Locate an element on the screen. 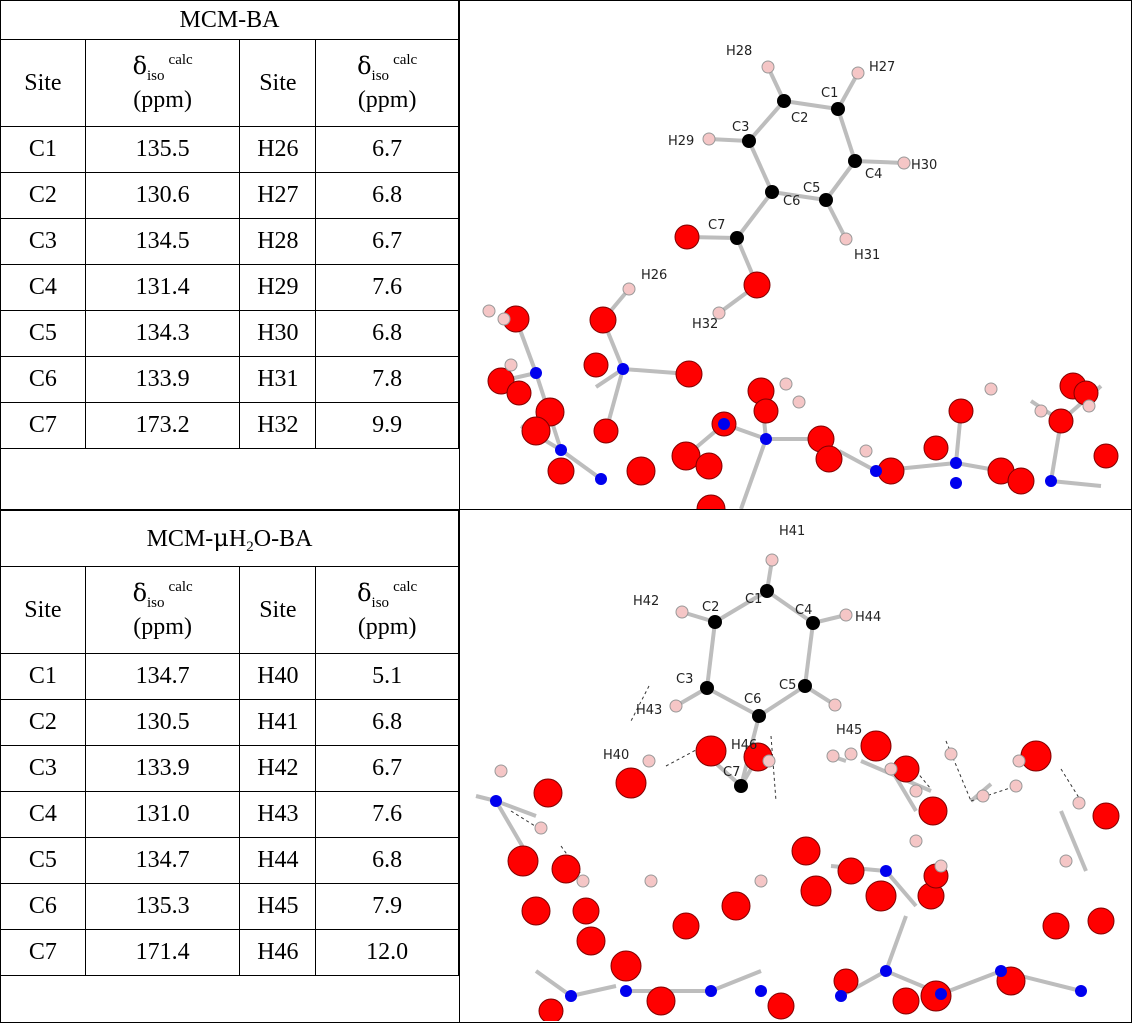 The width and height of the screenshot is (1132, 1026). table-row: C2 130.6 H27 6.8 is located at coordinates (229, 195).